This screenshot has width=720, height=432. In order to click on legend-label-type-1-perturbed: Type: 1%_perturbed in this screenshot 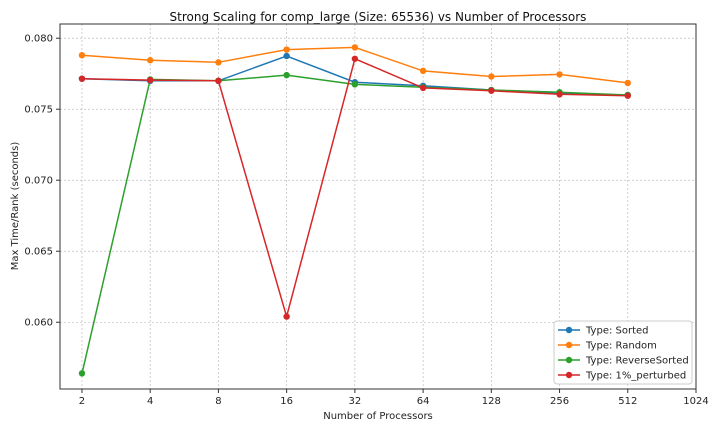, I will do `click(635, 376)`.